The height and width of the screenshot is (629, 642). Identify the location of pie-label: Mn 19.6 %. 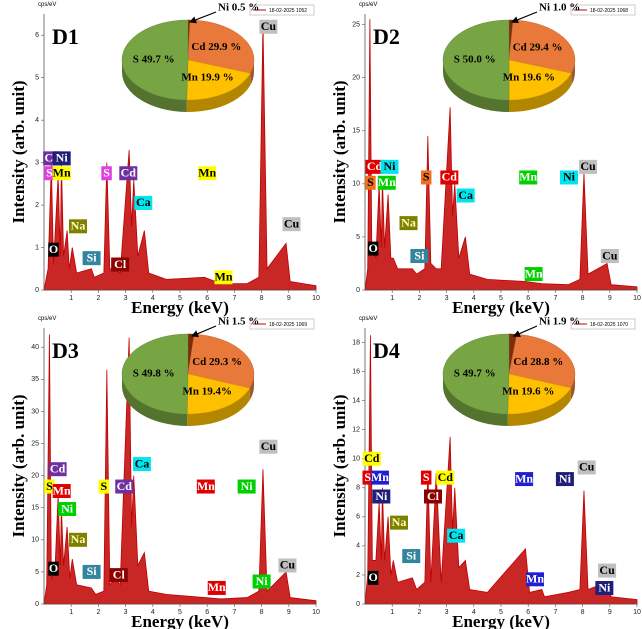
(529, 77).